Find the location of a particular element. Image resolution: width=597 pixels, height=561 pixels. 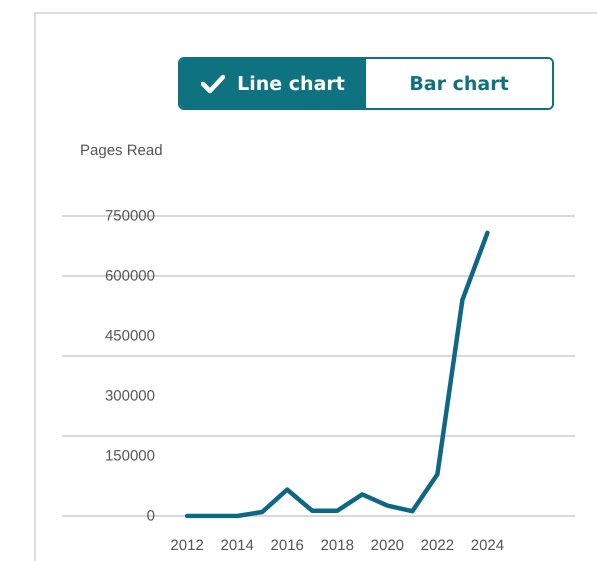

x-tick-label: 2020 is located at coordinates (387, 545).